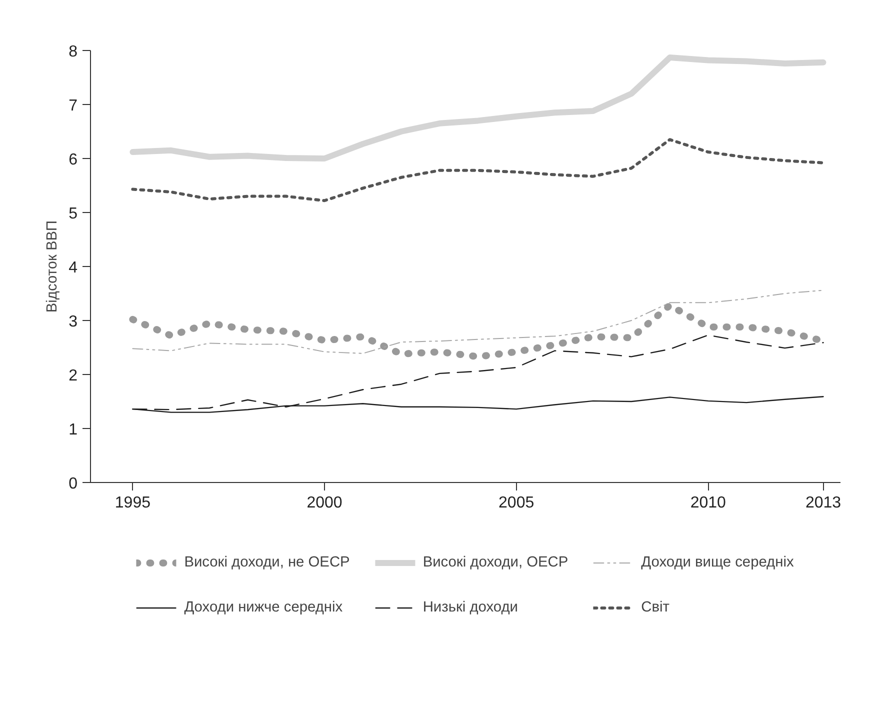 The image size is (889, 702). What do you see at coordinates (73, 52) in the screenshot?
I see `y-tick-label: 8` at bounding box center [73, 52].